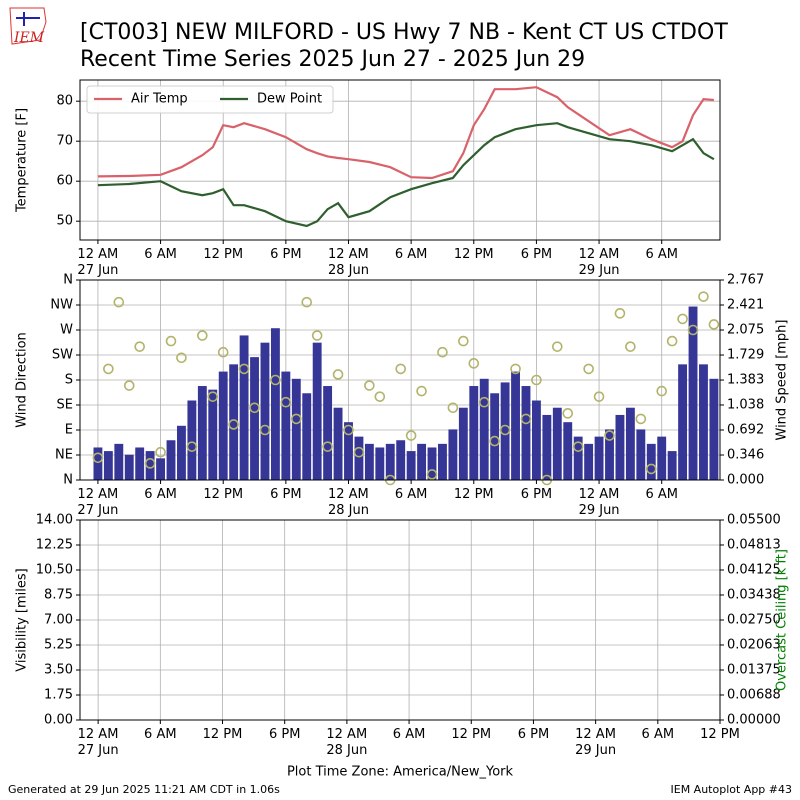 The width and height of the screenshot is (800, 800). I want to click on y2-tick-label: 0.02063, so click(754, 644).